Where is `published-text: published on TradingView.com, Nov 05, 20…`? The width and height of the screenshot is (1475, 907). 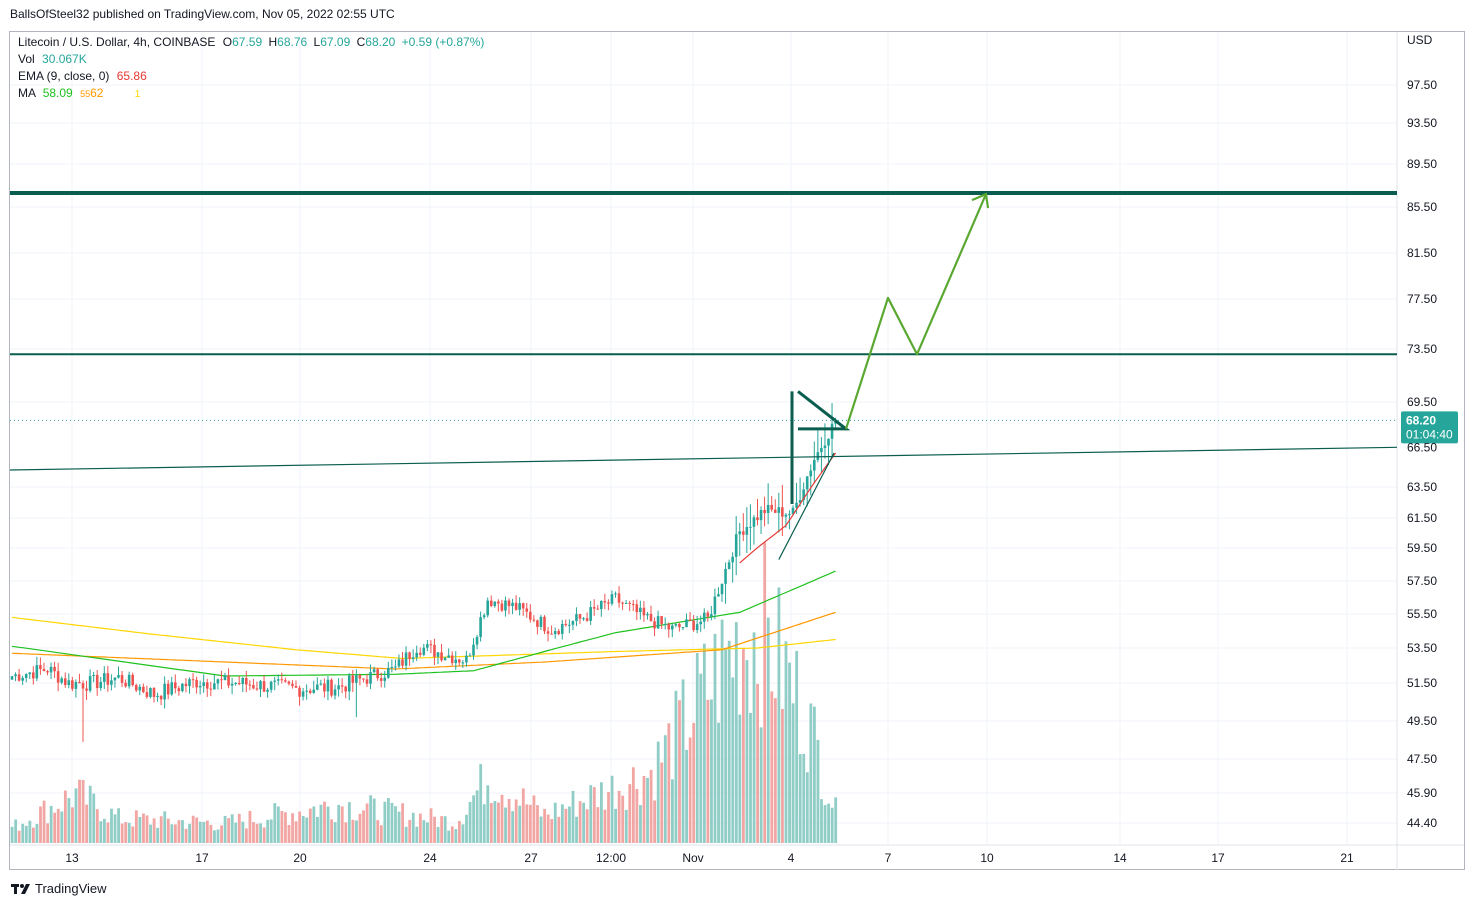
published-text: published on TradingView.com, Nov 05, 20… is located at coordinates (243, 14).